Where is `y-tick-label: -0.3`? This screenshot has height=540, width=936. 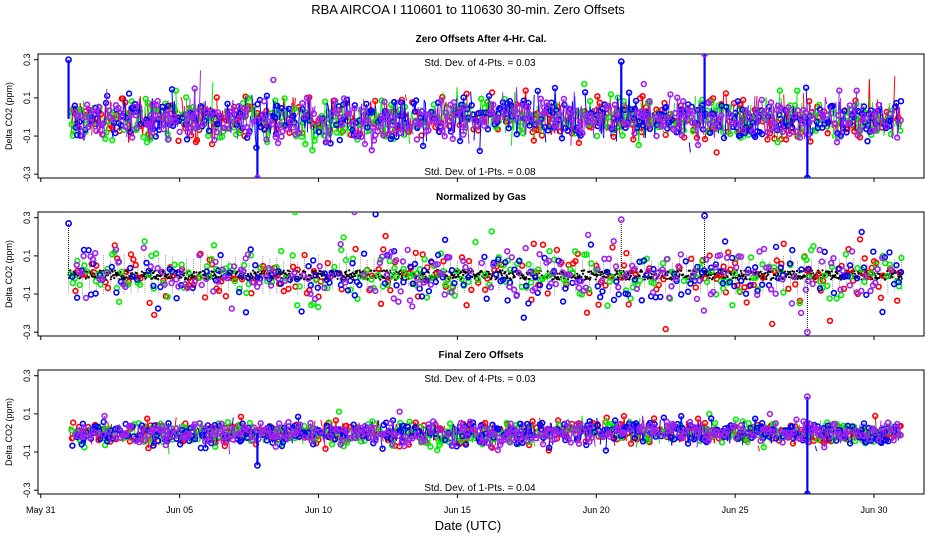 y-tick-label: -0.3 is located at coordinates (27, 174).